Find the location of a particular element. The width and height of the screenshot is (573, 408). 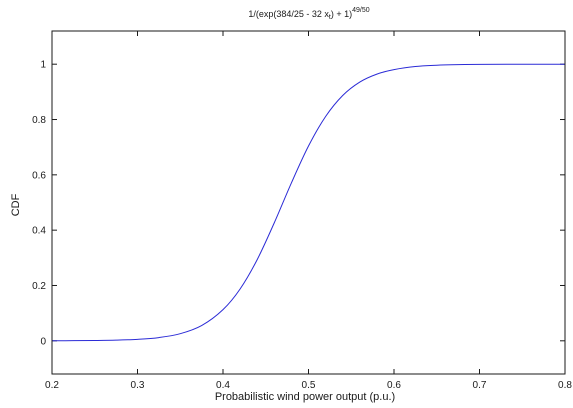

x-tick-label: 0.4 is located at coordinates (223, 385).